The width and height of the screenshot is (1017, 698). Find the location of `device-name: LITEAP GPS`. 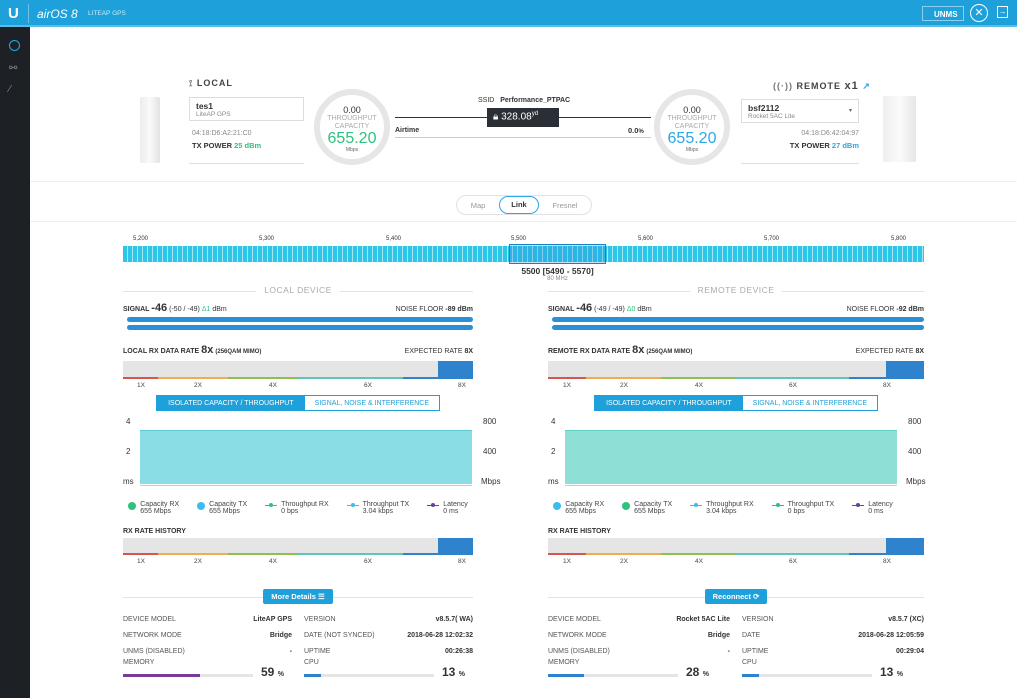

device-name: LITEAP GPS is located at coordinates (107, 13).